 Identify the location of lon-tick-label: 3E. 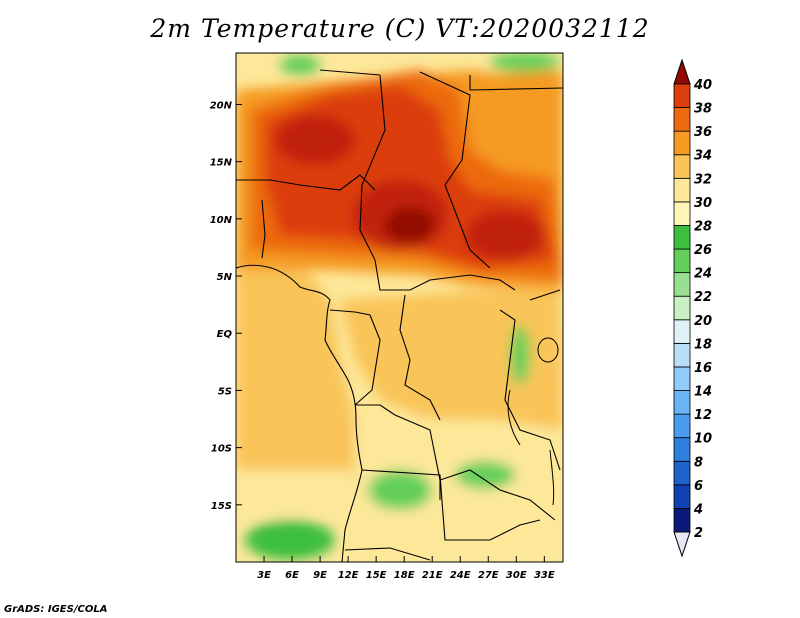
(264, 575).